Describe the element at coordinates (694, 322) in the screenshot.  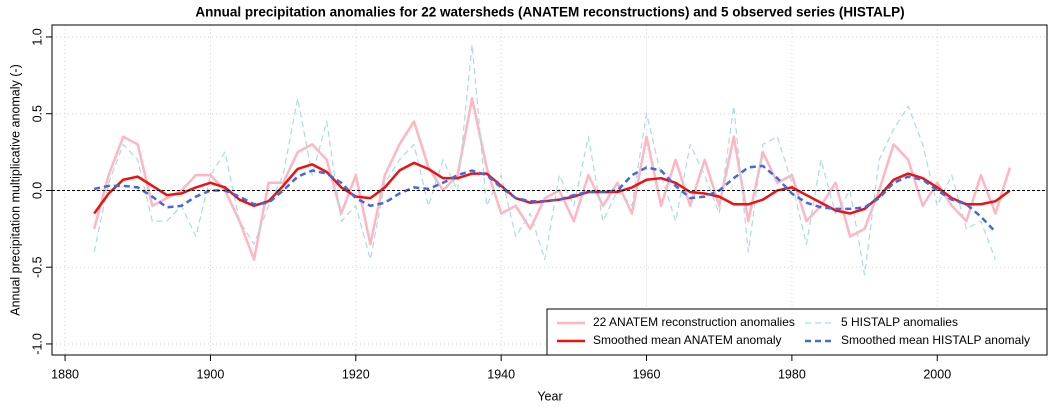
I see `legend-label: 22 ANATEM reconstruction anomalies` at that location.